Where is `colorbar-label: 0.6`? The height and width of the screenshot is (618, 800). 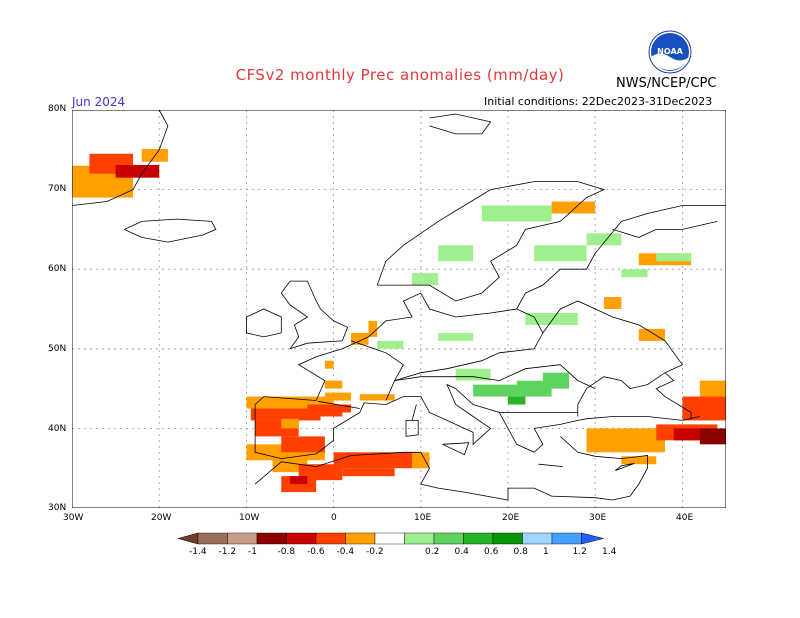
colorbar-label: 0.6 is located at coordinates (491, 552).